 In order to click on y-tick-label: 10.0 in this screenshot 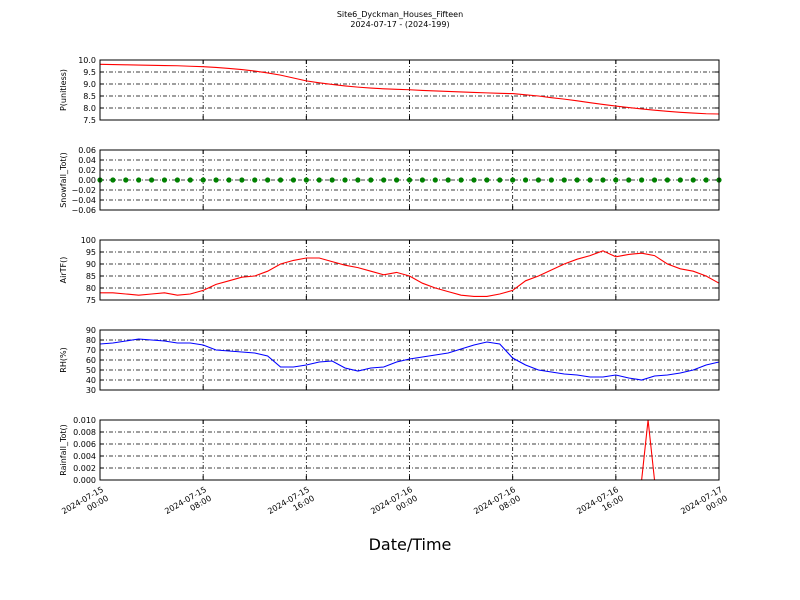, I will do `click(87, 60)`.